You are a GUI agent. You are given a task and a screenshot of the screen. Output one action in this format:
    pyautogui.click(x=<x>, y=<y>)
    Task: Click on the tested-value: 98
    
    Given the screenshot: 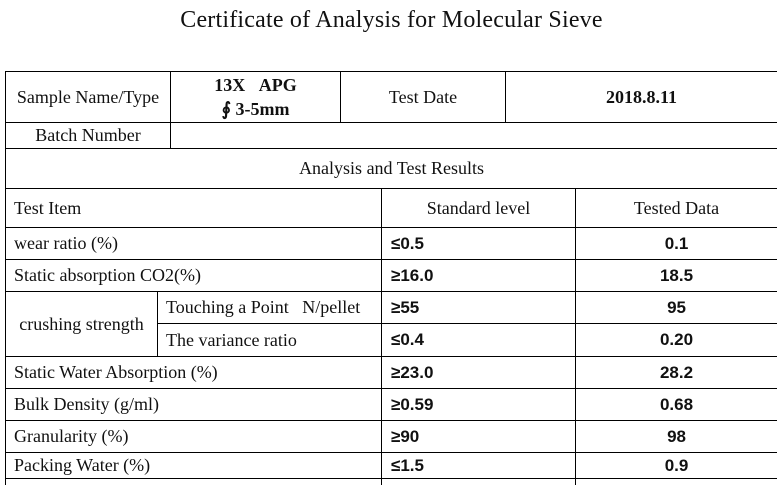 What is the action you would take?
    pyautogui.click(x=676, y=436)
    